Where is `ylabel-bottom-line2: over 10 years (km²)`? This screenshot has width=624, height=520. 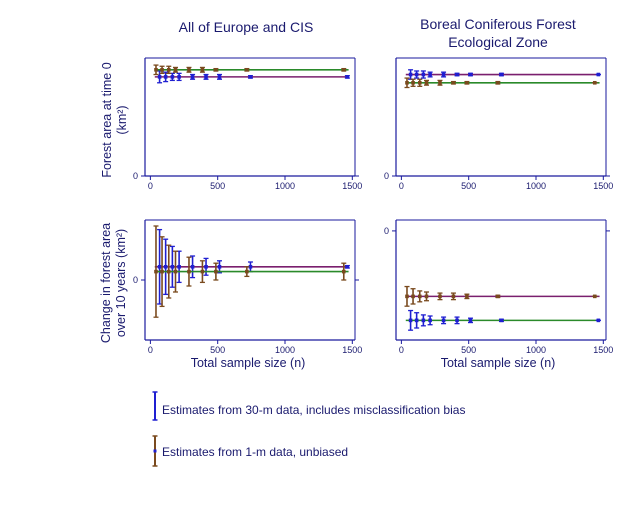
ylabel-bottom-line2: over 10 years (km²) is located at coordinates (121, 283).